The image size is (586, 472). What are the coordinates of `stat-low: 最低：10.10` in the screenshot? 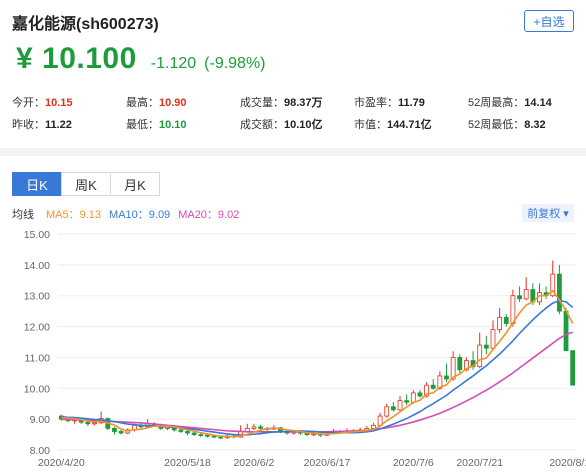 It's located at (156, 125).